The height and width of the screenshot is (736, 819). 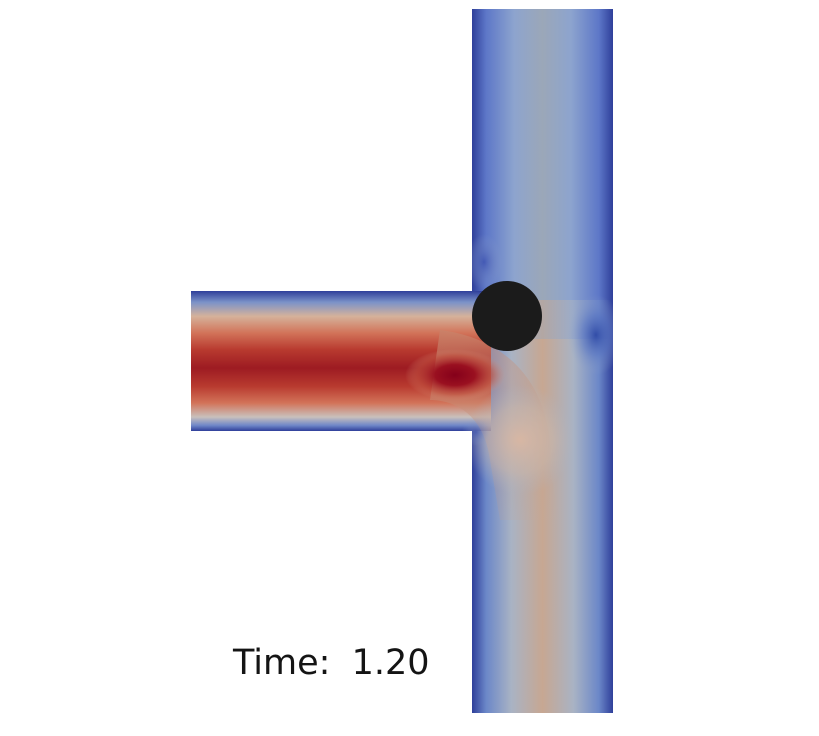 What do you see at coordinates (455, 375) in the screenshot?
I see `velocity-peak` at bounding box center [455, 375].